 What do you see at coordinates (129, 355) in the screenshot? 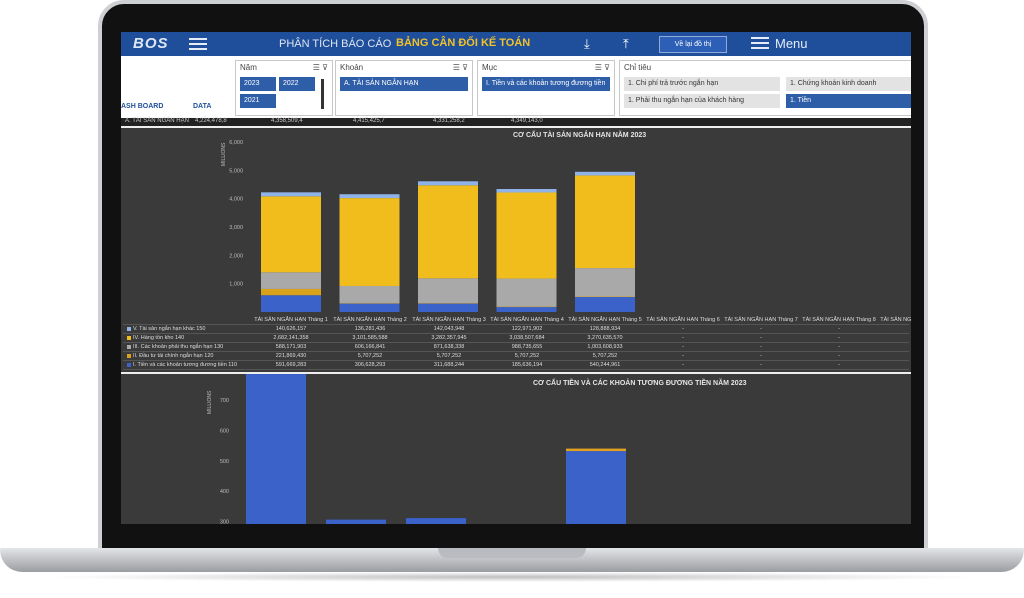
I see `legend-swatch` at bounding box center [129, 355].